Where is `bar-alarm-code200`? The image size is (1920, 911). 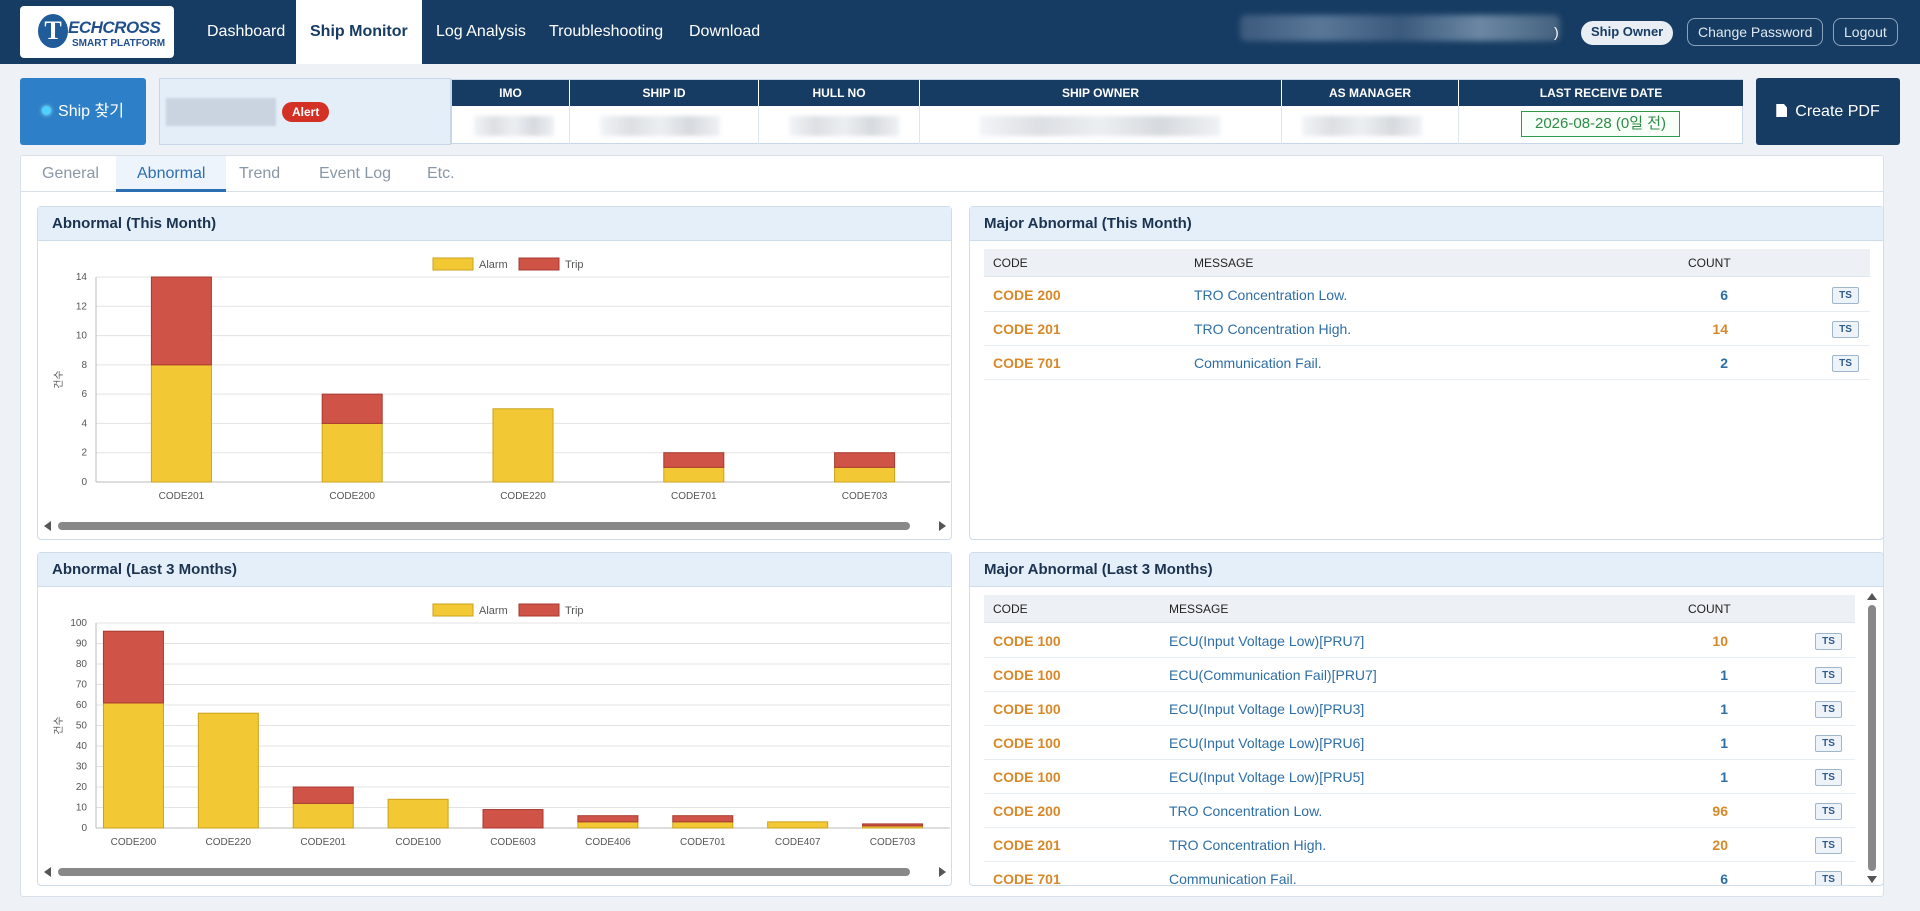
bar-alarm-code200 is located at coordinates (352, 452).